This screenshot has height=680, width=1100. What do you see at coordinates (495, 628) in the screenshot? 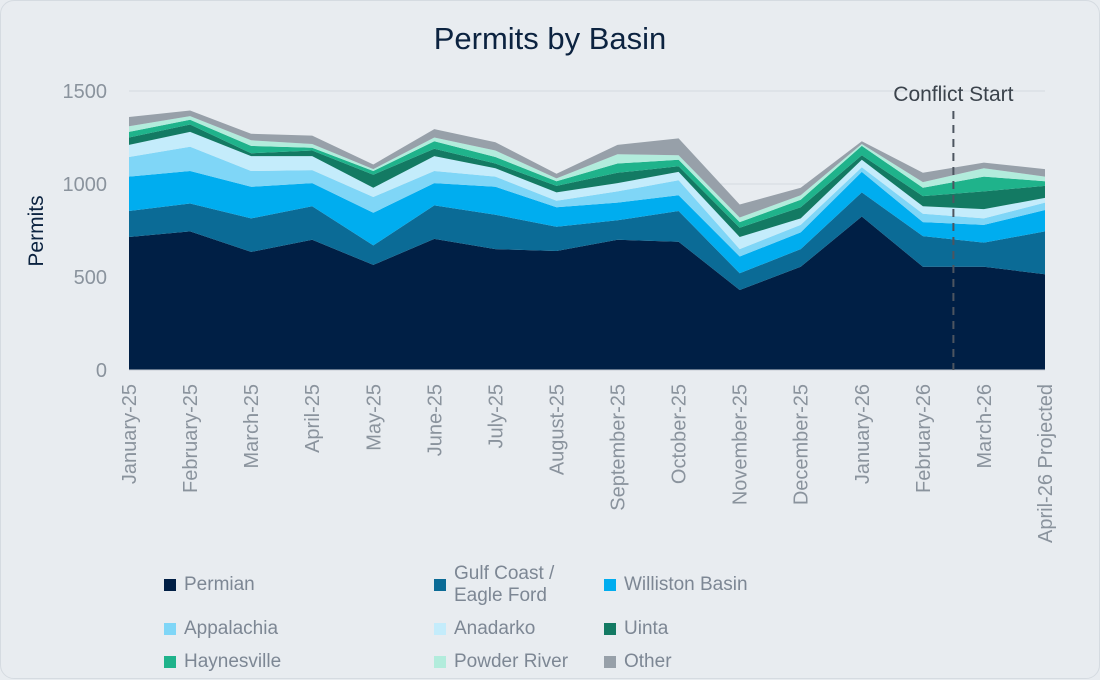
I see `legend-label: Anadarko` at bounding box center [495, 628].